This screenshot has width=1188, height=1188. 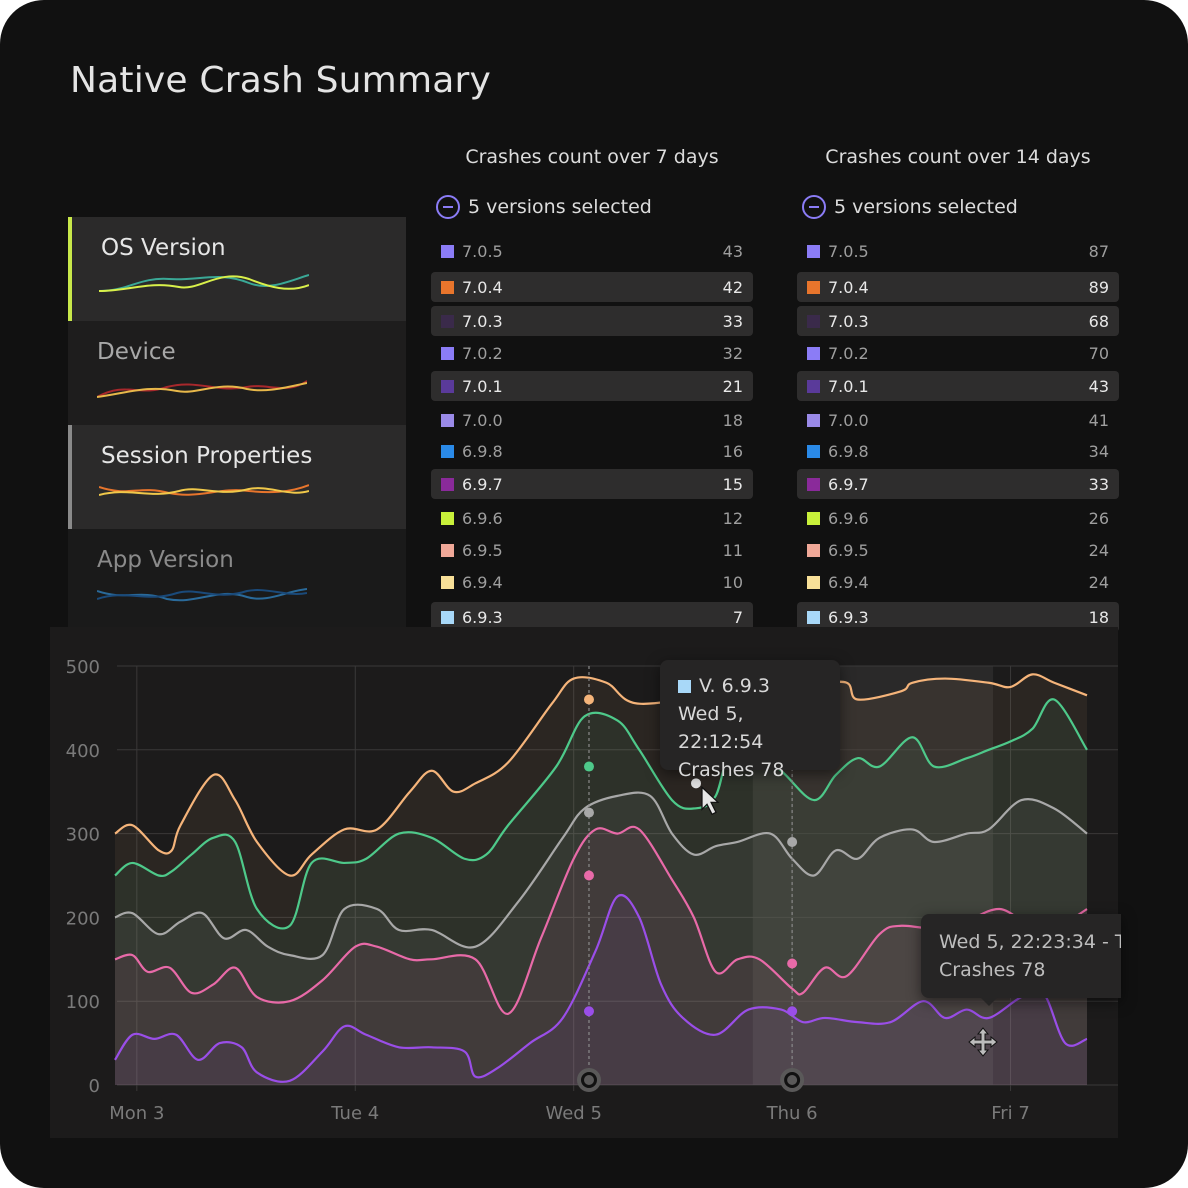 What do you see at coordinates (732, 251) in the screenshot?
I see `crash-count: 43` at bounding box center [732, 251].